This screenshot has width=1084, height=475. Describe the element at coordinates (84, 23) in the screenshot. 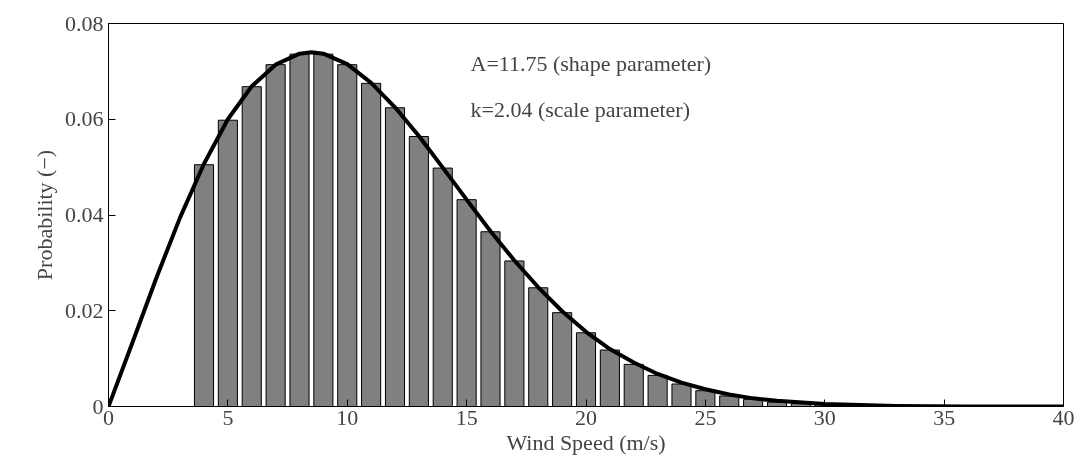

I see `y-tick-label: 0.08` at that location.